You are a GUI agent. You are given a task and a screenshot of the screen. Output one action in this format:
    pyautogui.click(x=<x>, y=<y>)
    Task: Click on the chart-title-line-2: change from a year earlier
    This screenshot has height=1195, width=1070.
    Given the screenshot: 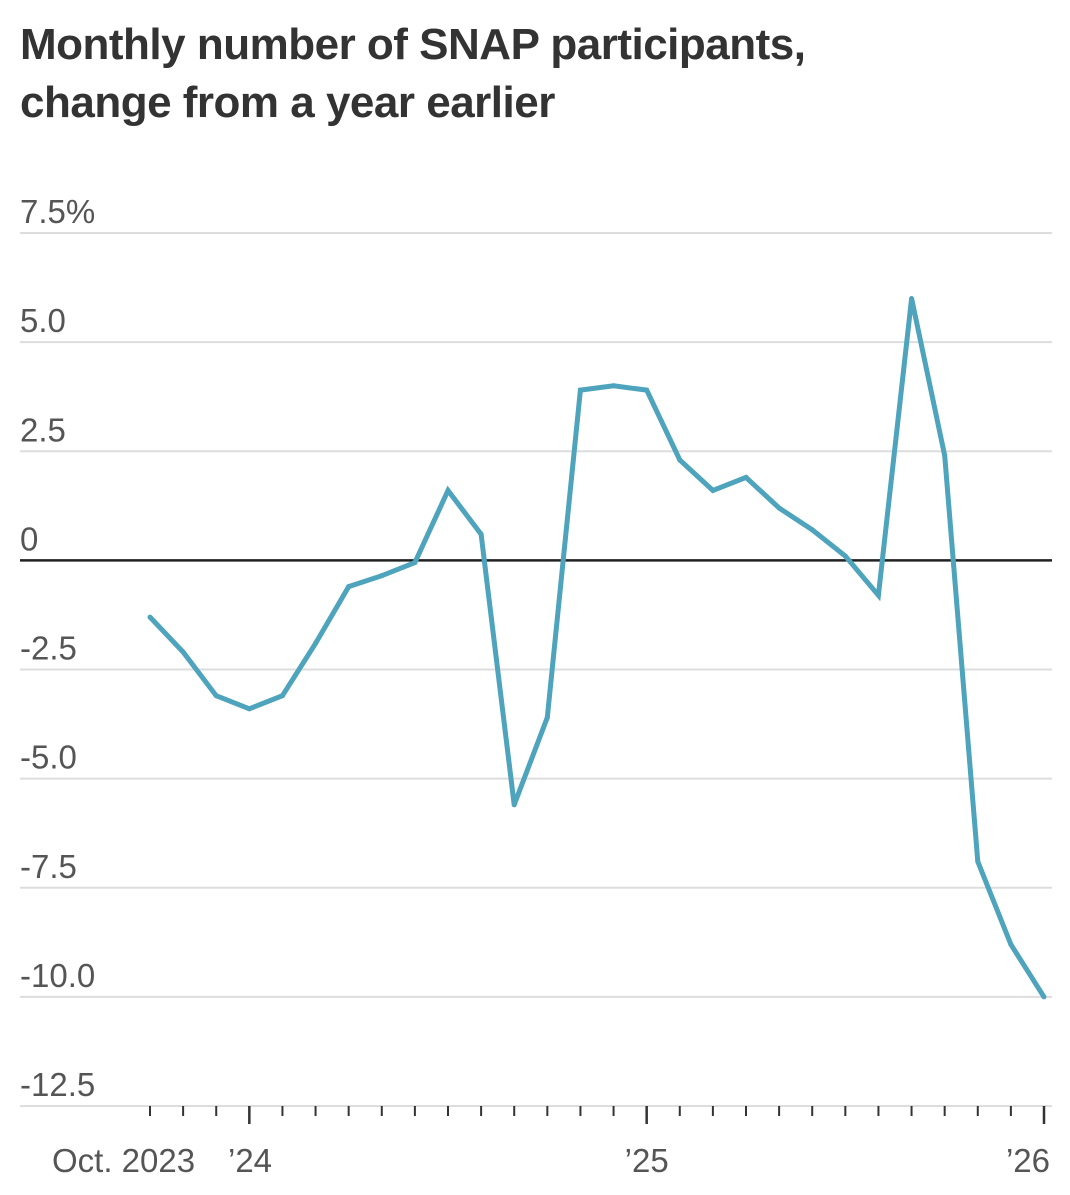 What is the action you would take?
    pyautogui.click(x=287, y=102)
    